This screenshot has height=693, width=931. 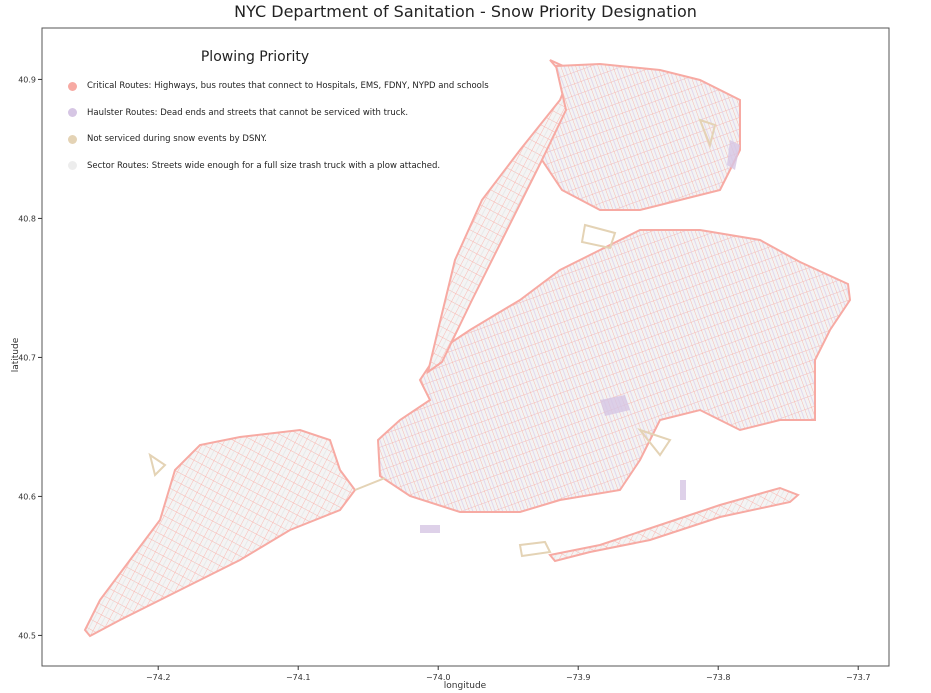 I want to click on bronx-shape, so click(x=640, y=136).